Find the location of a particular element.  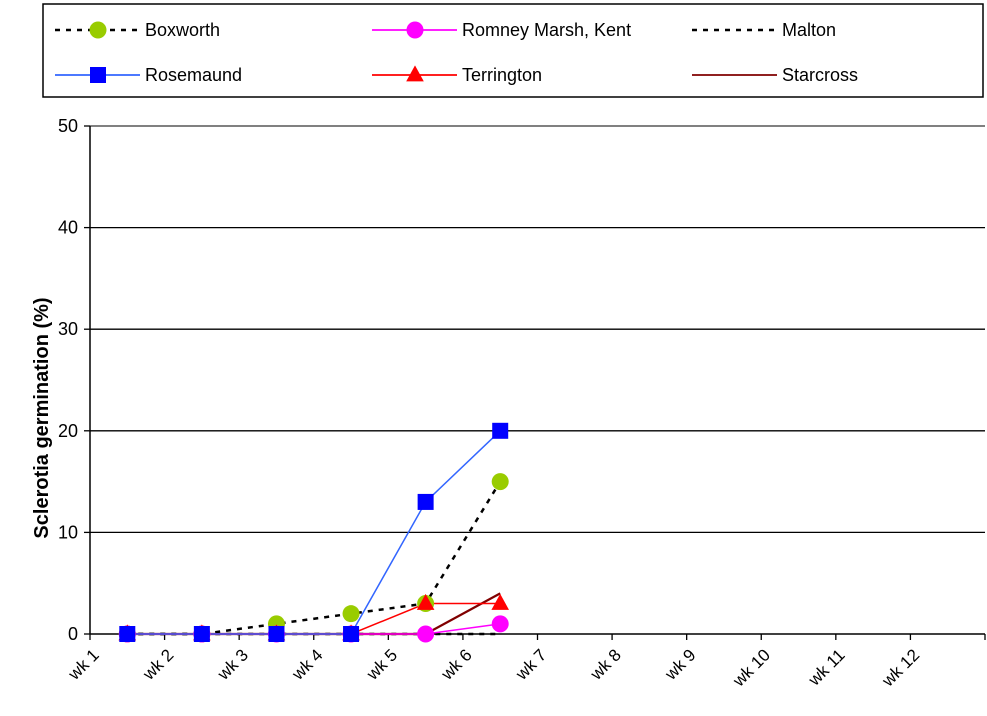

legend-item-rosemaund: Rosemaund is located at coordinates (148, 75).